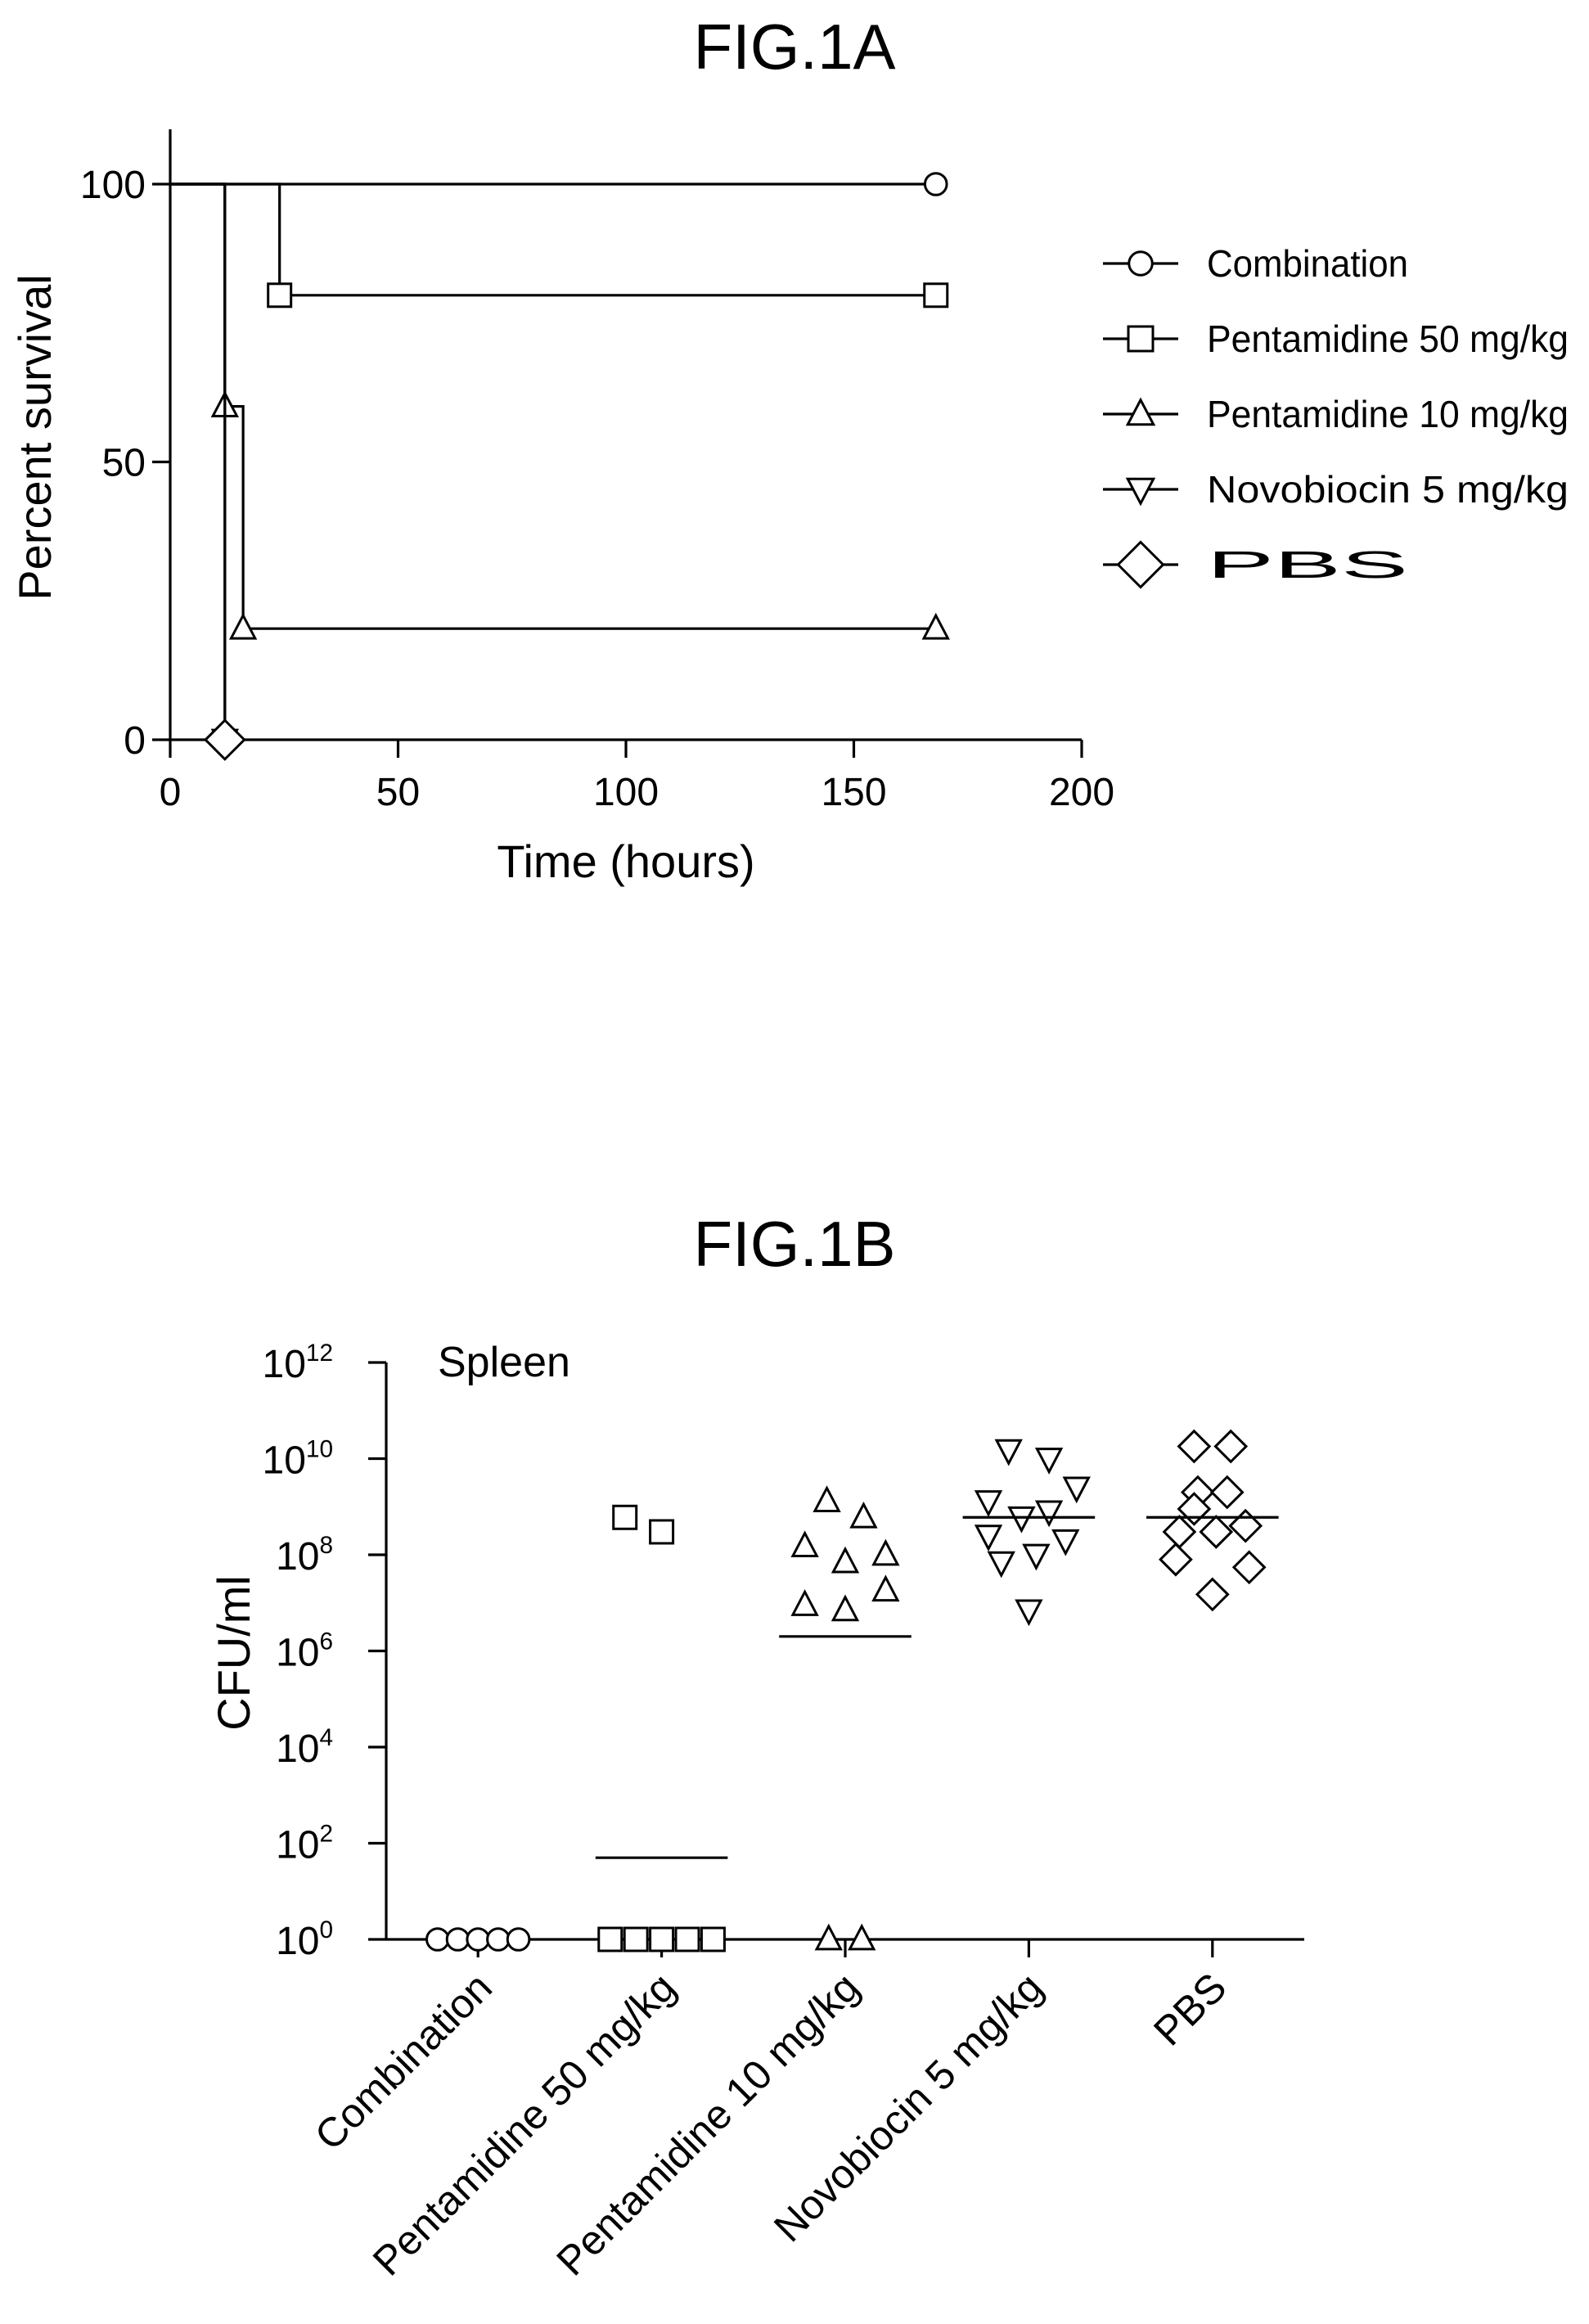  I want to click on x-tick-label: PBS, so click(1190, 2009).